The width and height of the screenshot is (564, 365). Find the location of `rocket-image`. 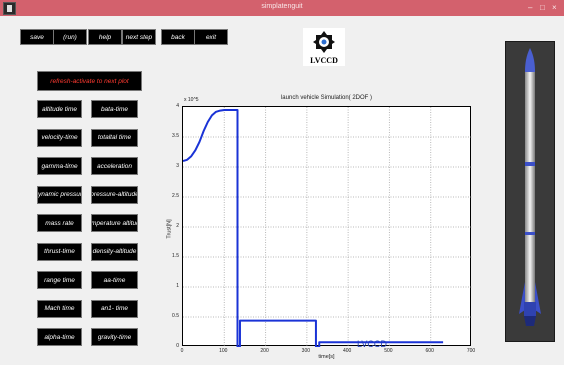

rocket-image is located at coordinates (530, 191).